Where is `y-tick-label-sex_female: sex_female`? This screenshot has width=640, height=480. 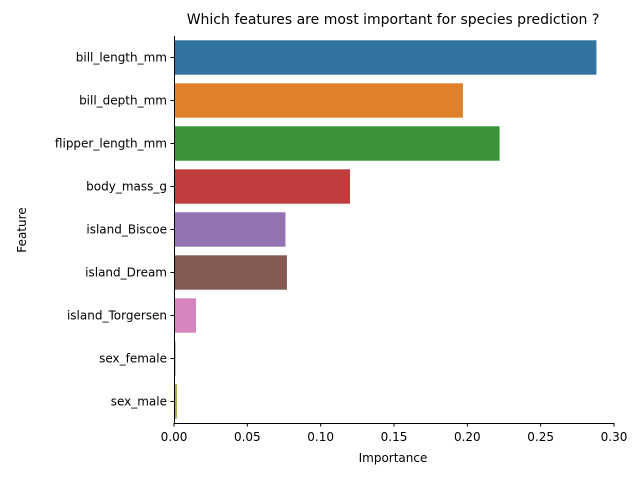 y-tick-label-sex_female: sex_female is located at coordinates (133, 359).